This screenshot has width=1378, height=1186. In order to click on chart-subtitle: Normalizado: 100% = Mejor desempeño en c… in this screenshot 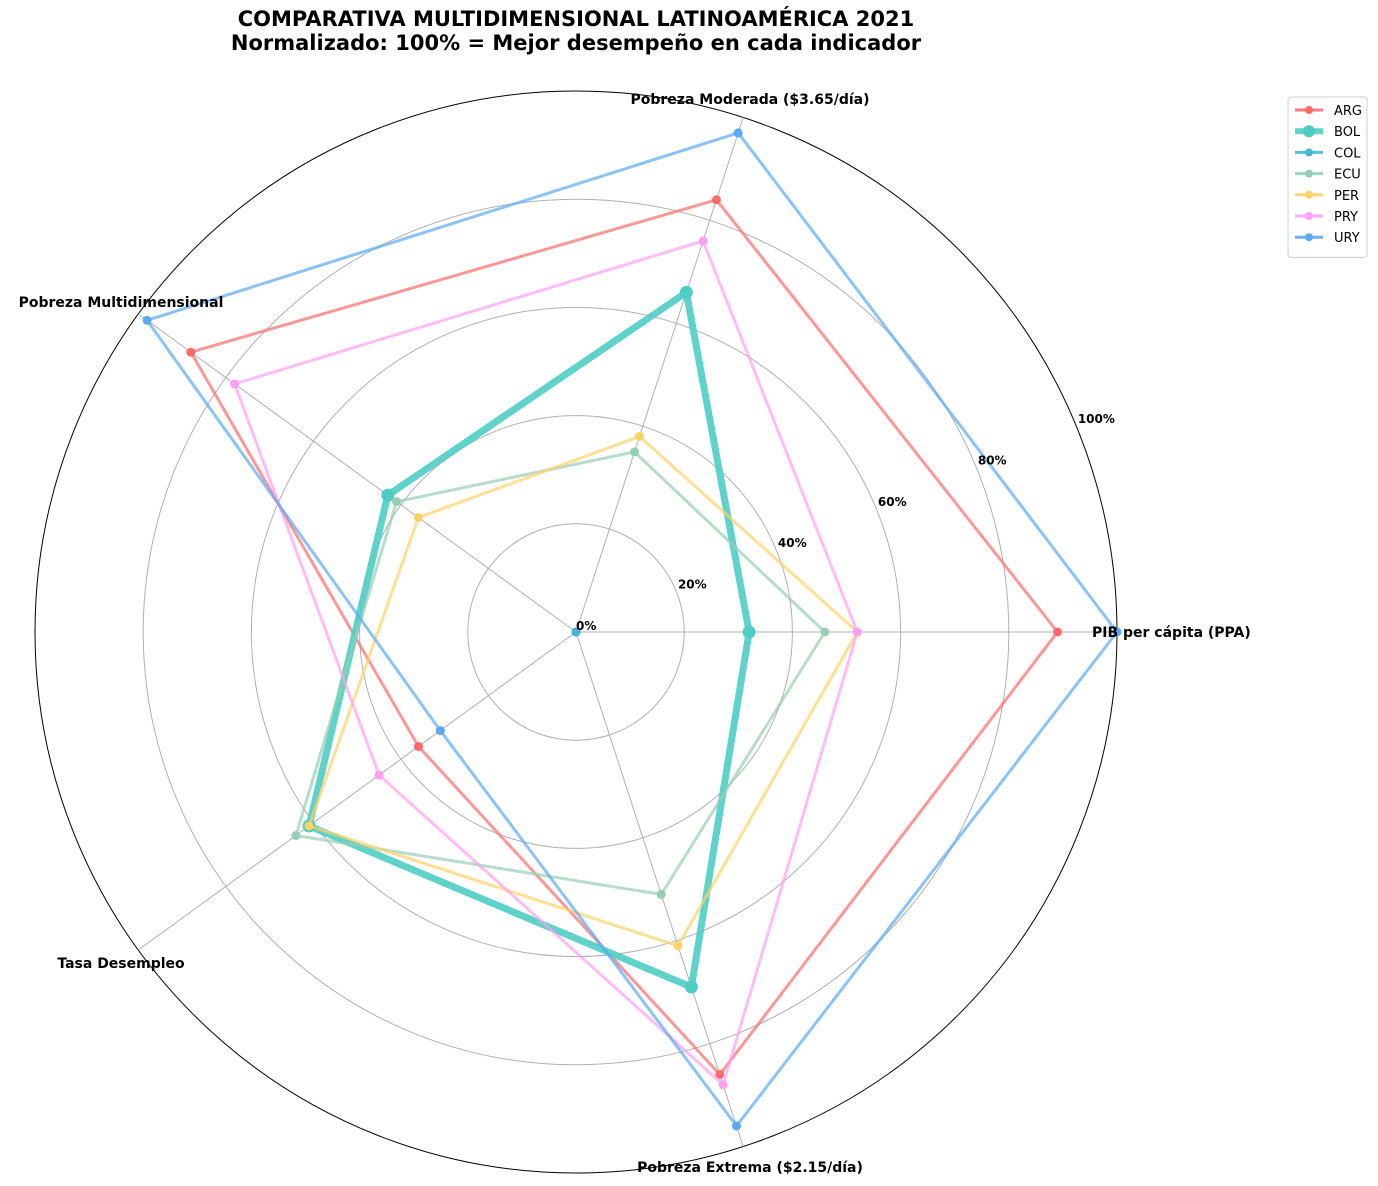, I will do `click(576, 43)`.